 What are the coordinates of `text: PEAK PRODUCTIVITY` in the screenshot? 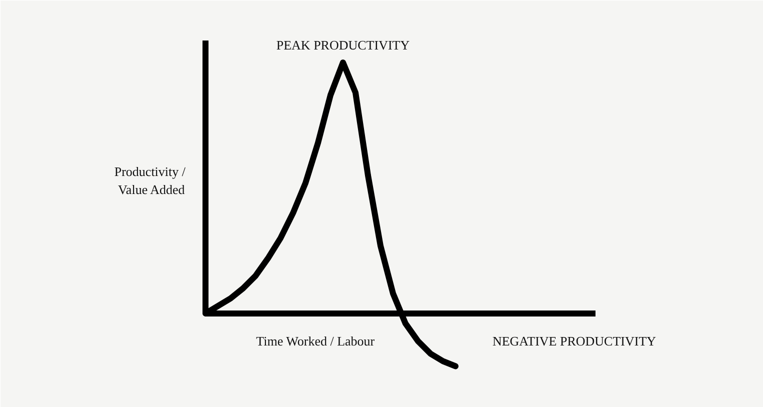 It's located at (343, 44).